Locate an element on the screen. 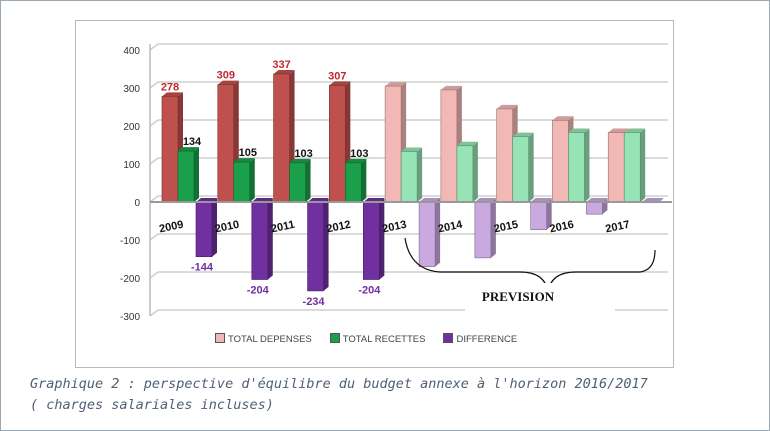  x-tick-label: 2013 is located at coordinates (394, 227).